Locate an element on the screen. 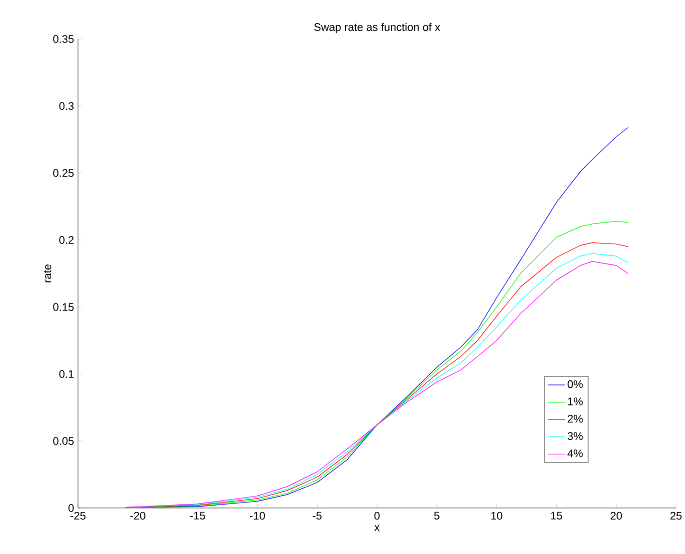 The height and width of the screenshot is (554, 685). legend-label: 1% is located at coordinates (575, 402).